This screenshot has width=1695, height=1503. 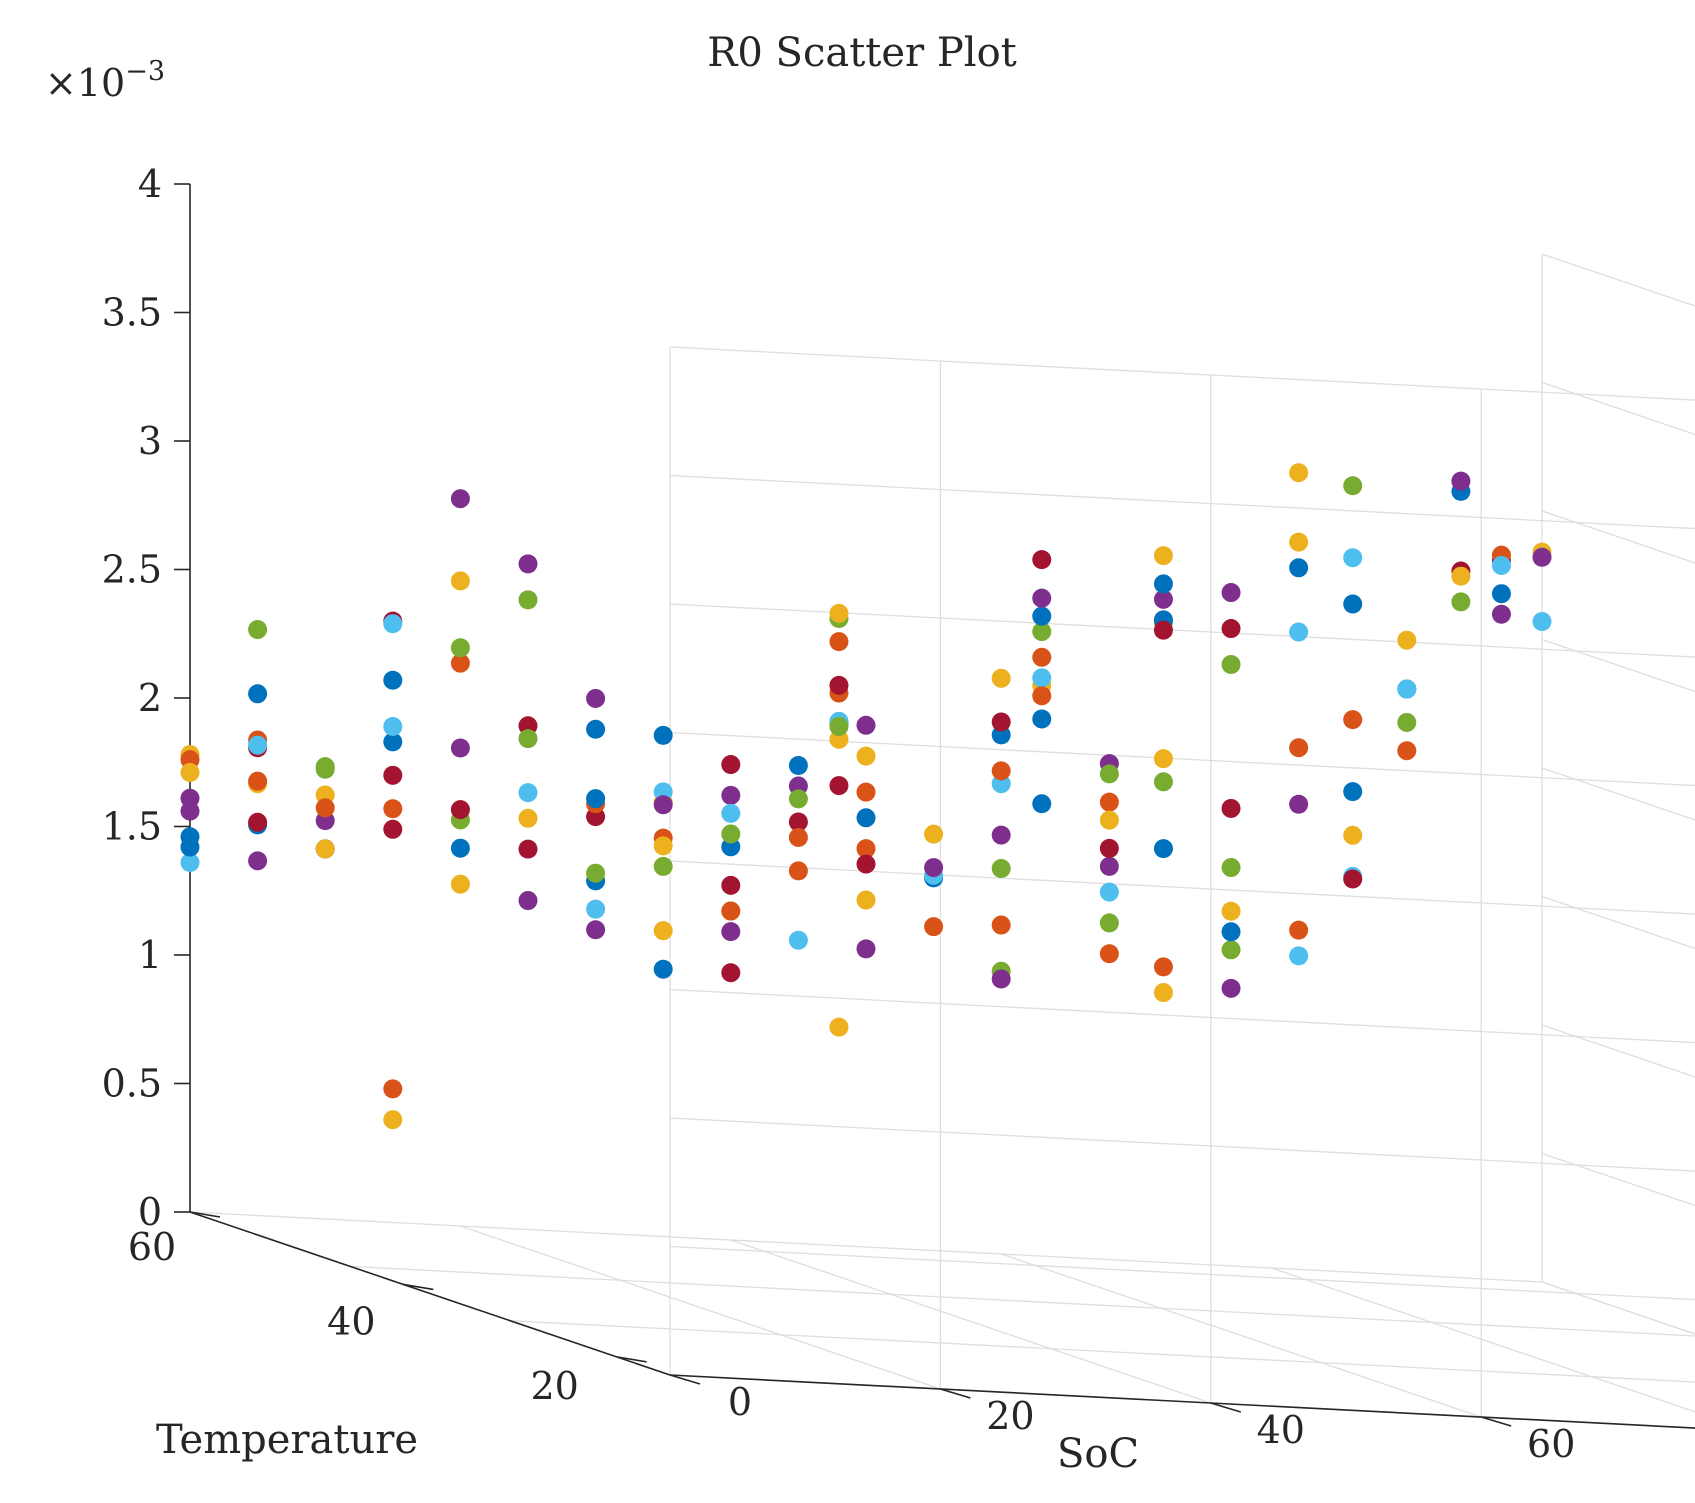 What do you see at coordinates (150, 1212) in the screenshot?
I see `z-tick-label: 0` at bounding box center [150, 1212].